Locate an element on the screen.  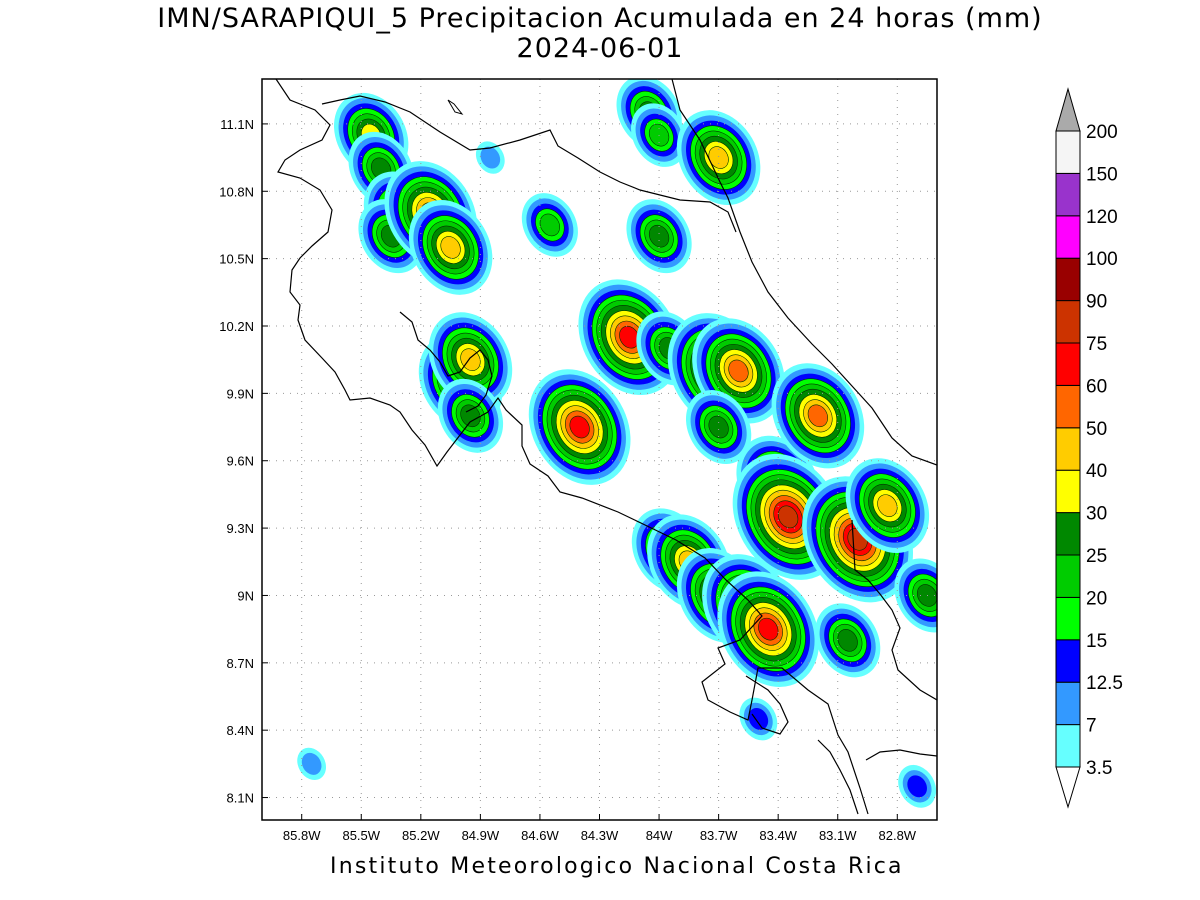
lat-tick-label: 9.3N is located at coordinates (240, 528).